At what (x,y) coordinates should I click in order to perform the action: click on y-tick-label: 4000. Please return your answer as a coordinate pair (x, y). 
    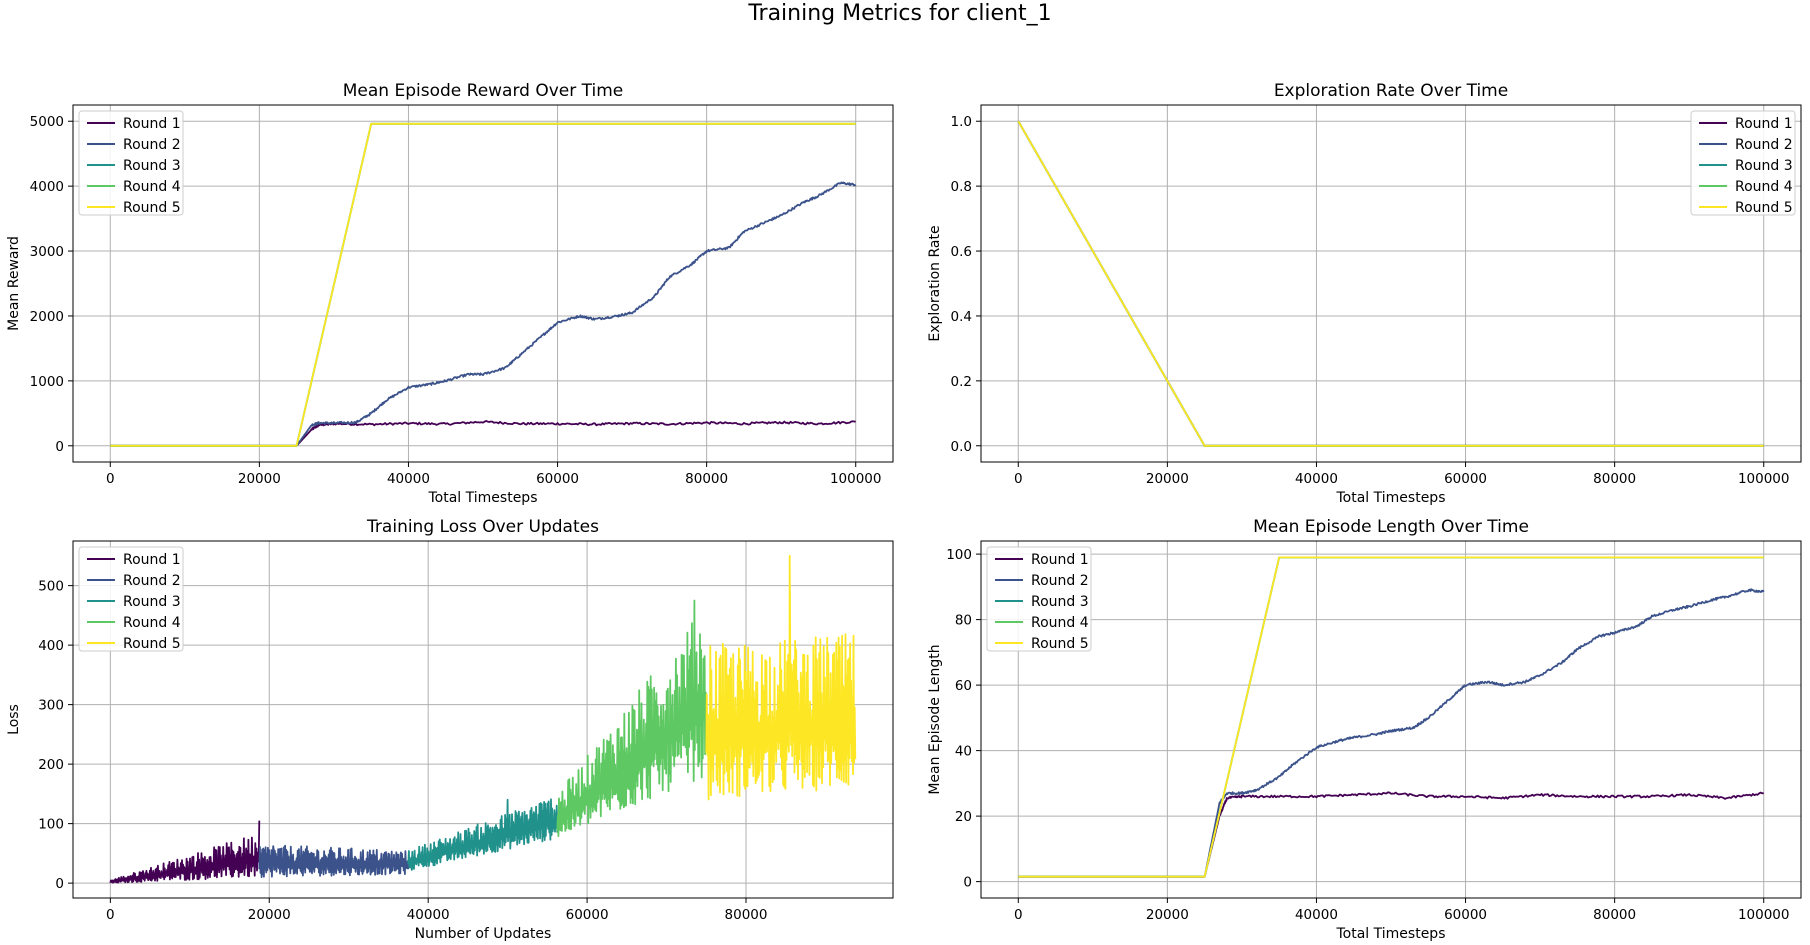
    Looking at the image, I should click on (47, 187).